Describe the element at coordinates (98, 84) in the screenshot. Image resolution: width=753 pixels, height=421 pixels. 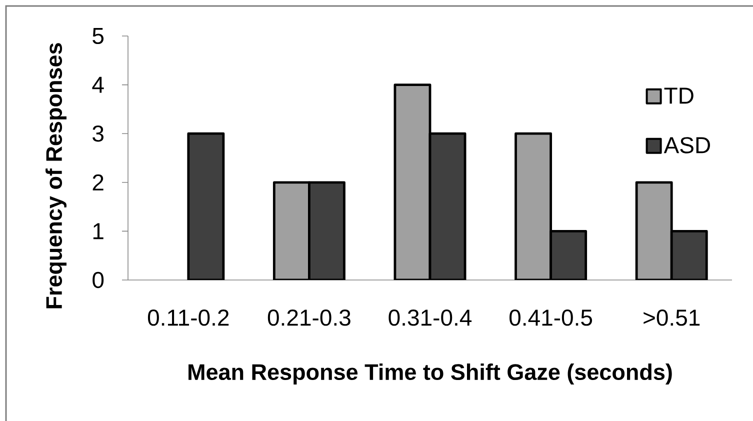
I see `y-tick-label: 4` at that location.